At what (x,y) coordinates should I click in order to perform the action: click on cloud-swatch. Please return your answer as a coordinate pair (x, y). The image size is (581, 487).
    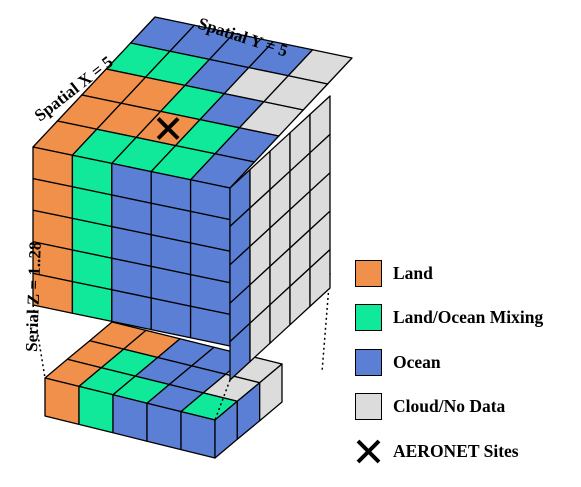
    Looking at the image, I should click on (368, 406).